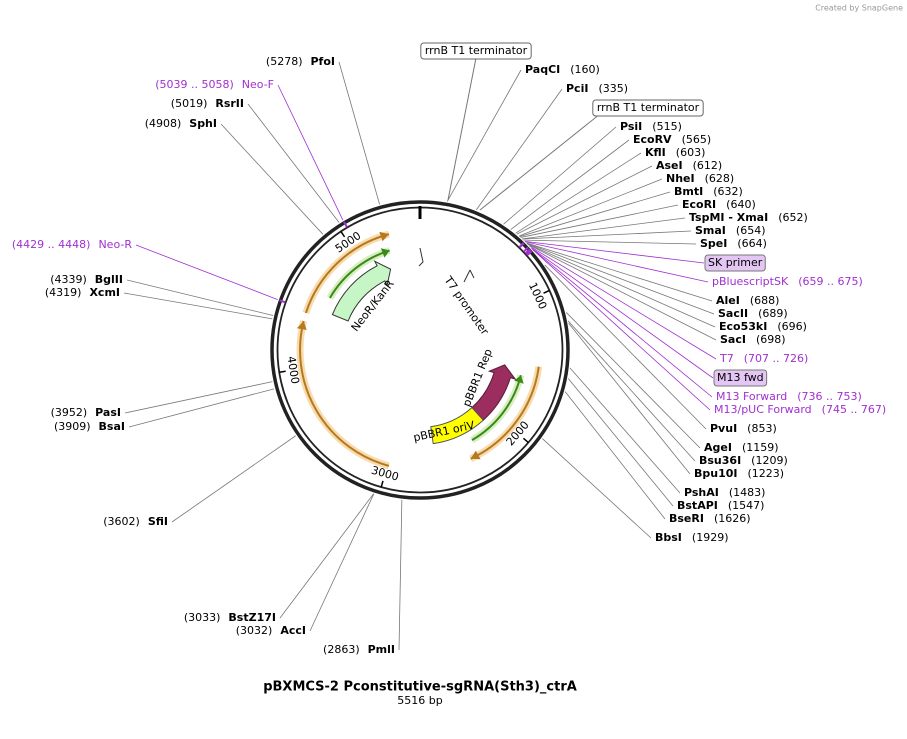 The image size is (907, 739). I want to click on site-position: (1483), so click(747, 492).